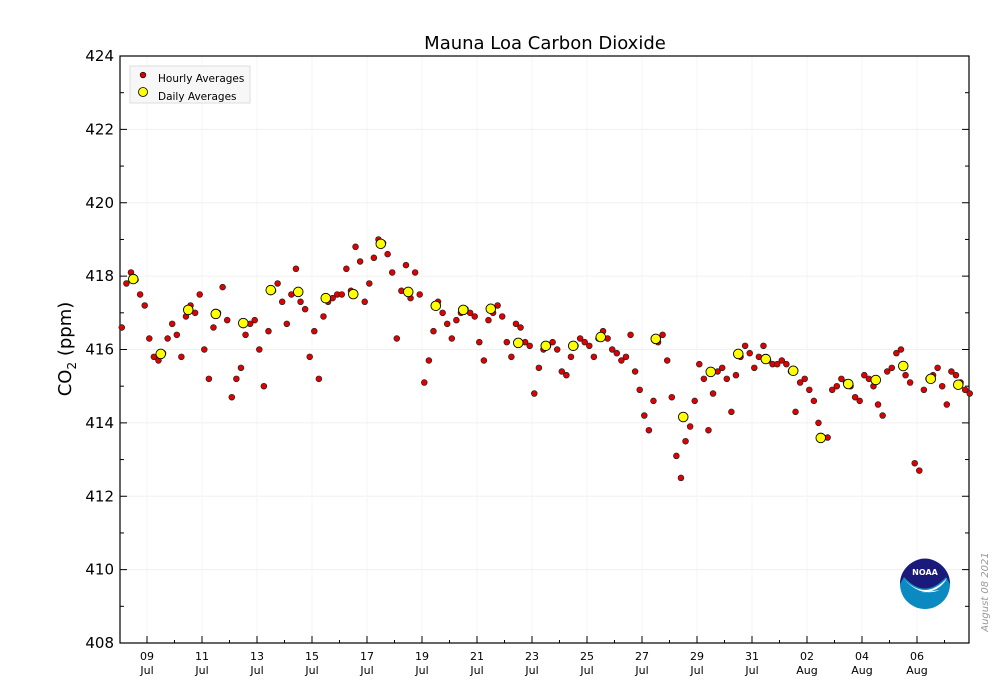  What do you see at coordinates (366, 670) in the screenshot?
I see `x-tick-label-month: Jul` at bounding box center [366, 670].